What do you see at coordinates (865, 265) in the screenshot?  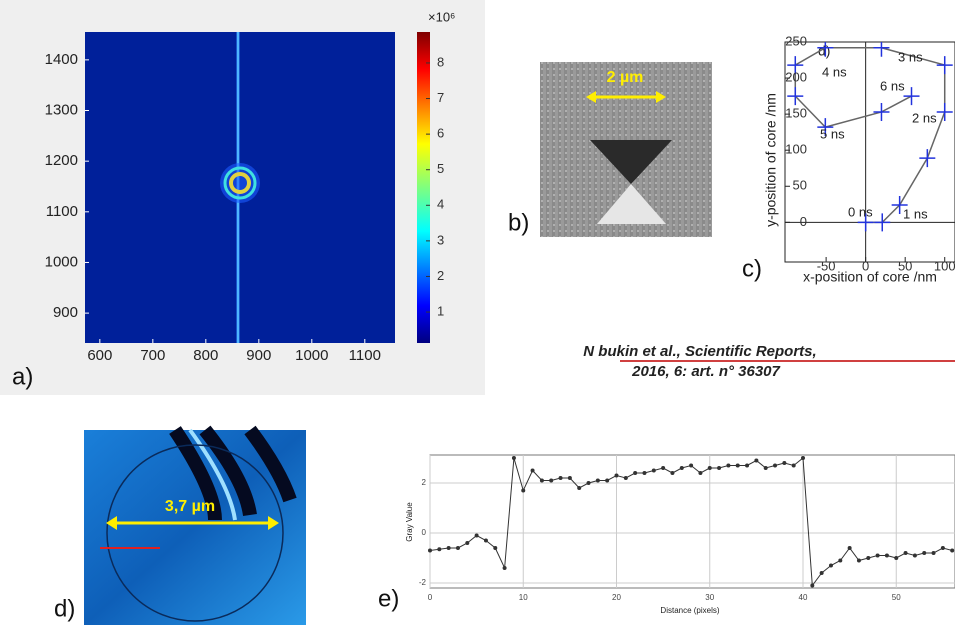 I see `x-tick-label: 0` at bounding box center [865, 265].